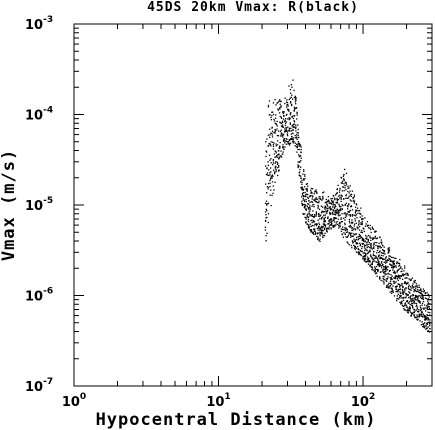 The image size is (435, 430). I want to click on y-tick-labels: 10-710-610-510-410-3, so click(39, 205).